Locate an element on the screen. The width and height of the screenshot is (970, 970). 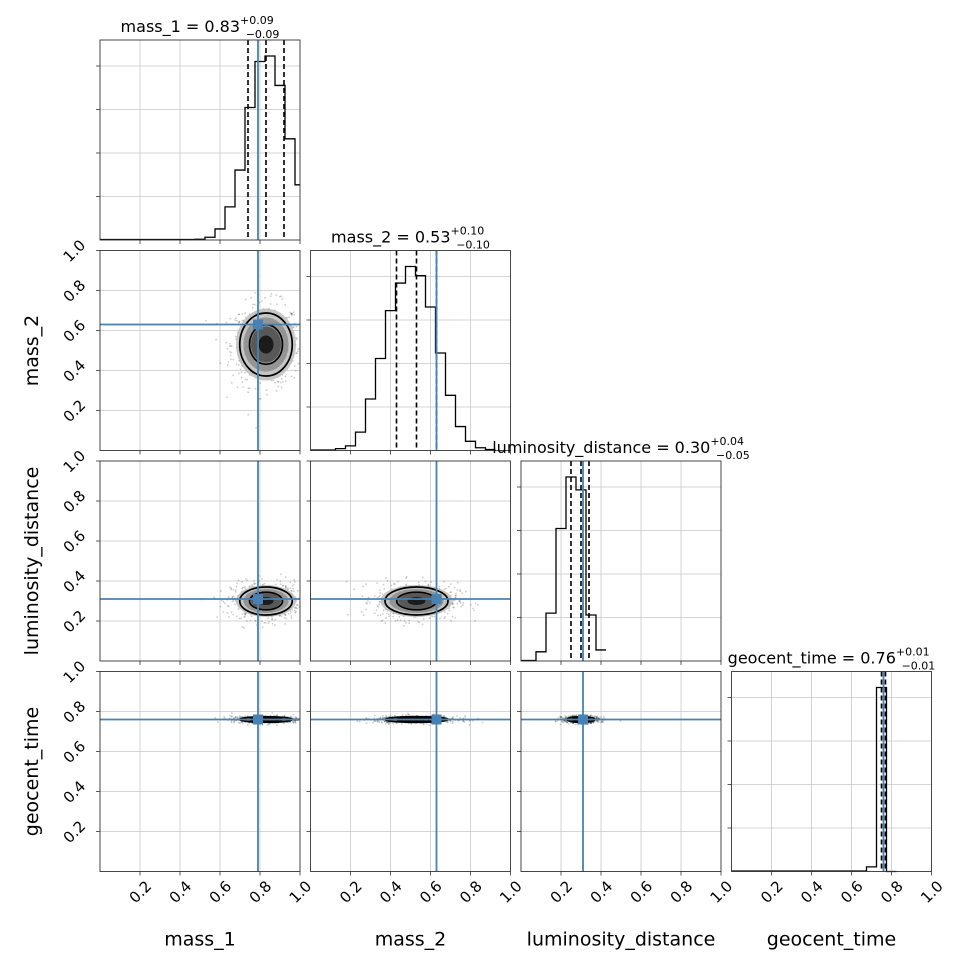
title-main: mass_1 = 0.83 is located at coordinates (180, 27).